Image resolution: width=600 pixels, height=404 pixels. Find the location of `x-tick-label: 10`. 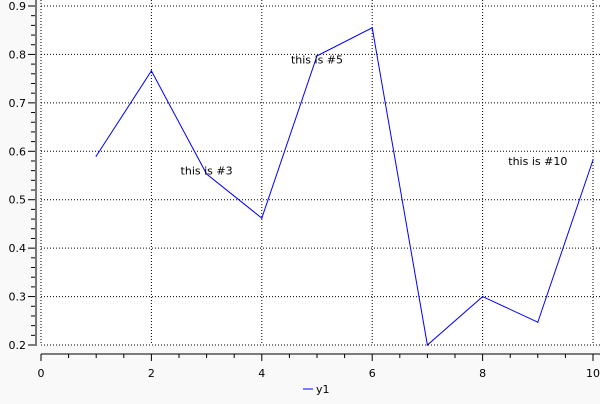

x-tick-label: 10 is located at coordinates (593, 373).